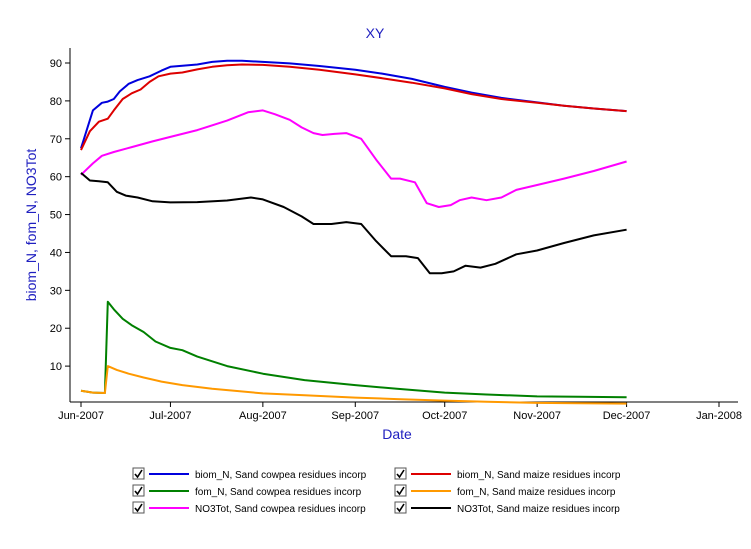  What do you see at coordinates (81, 416) in the screenshot?
I see `x-tick-label: Jun-2007` at bounding box center [81, 416].